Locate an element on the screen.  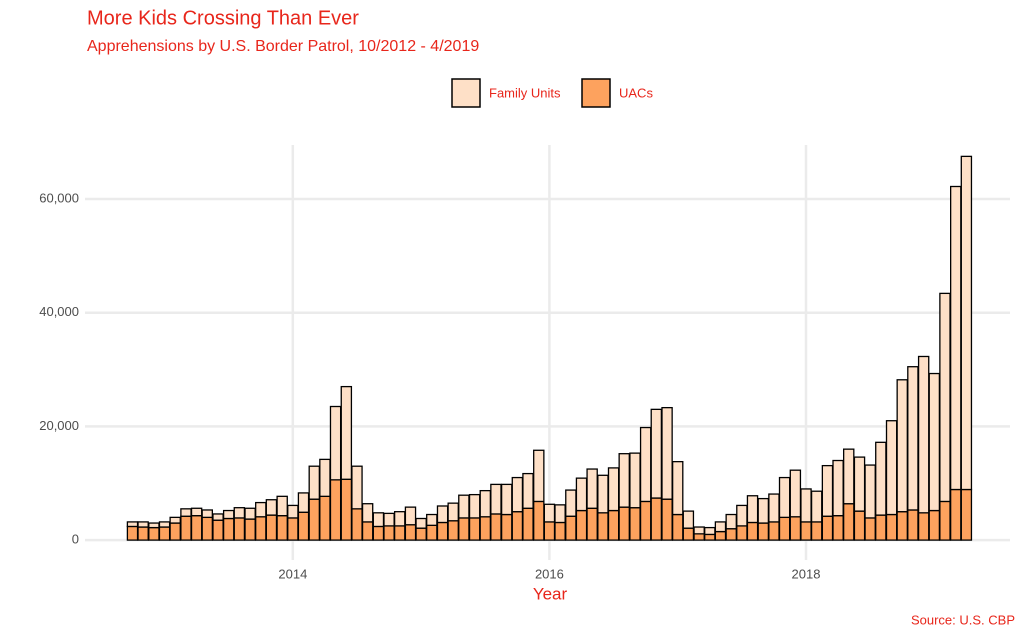
x-tick-label: 2018 is located at coordinates (806, 573).